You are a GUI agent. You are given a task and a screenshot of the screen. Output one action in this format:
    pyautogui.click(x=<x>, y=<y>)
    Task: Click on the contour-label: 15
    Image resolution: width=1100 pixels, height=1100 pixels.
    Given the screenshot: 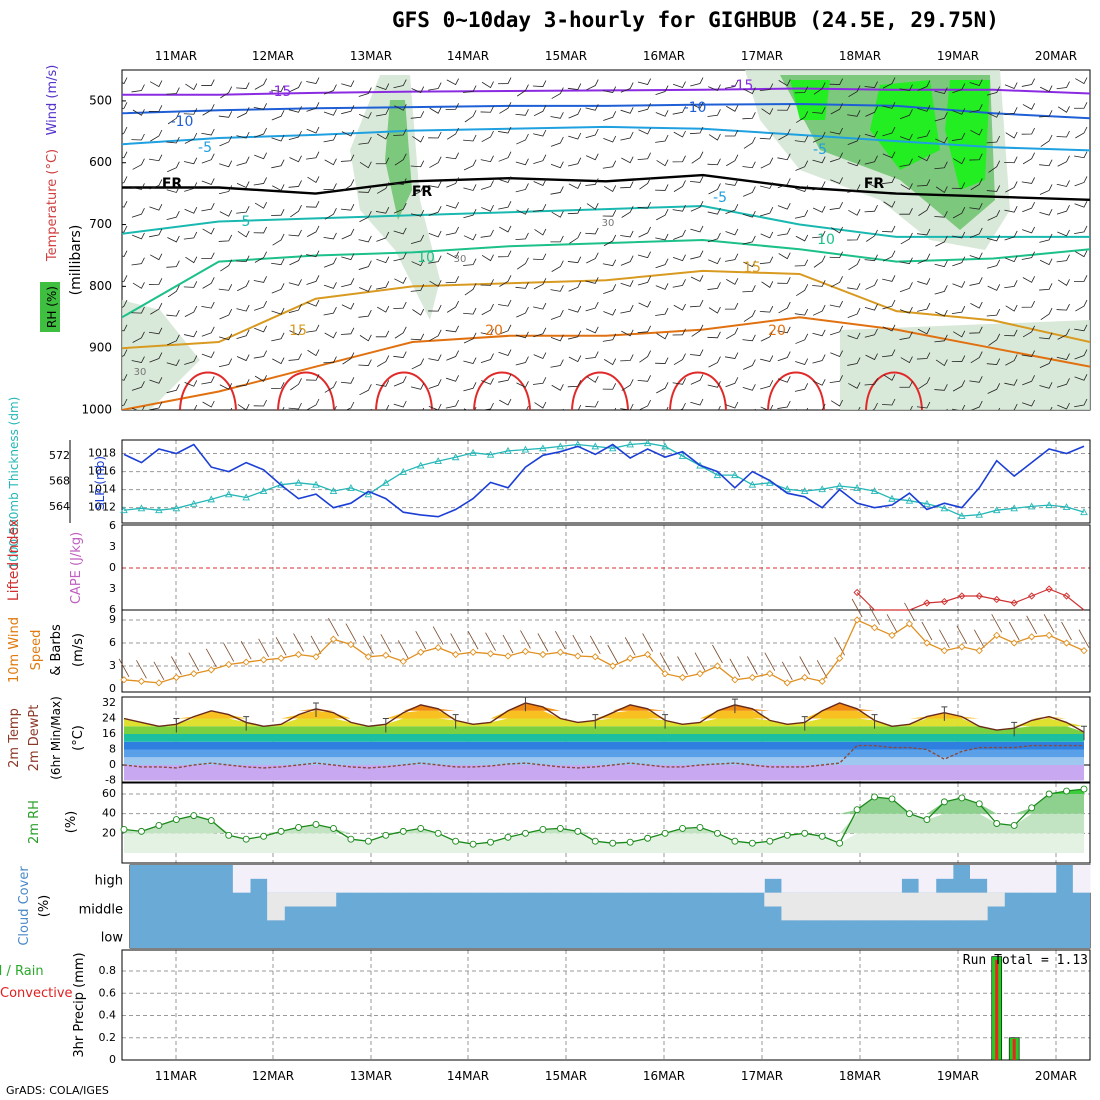 What is the action you would take?
    pyautogui.click(x=752, y=268)
    